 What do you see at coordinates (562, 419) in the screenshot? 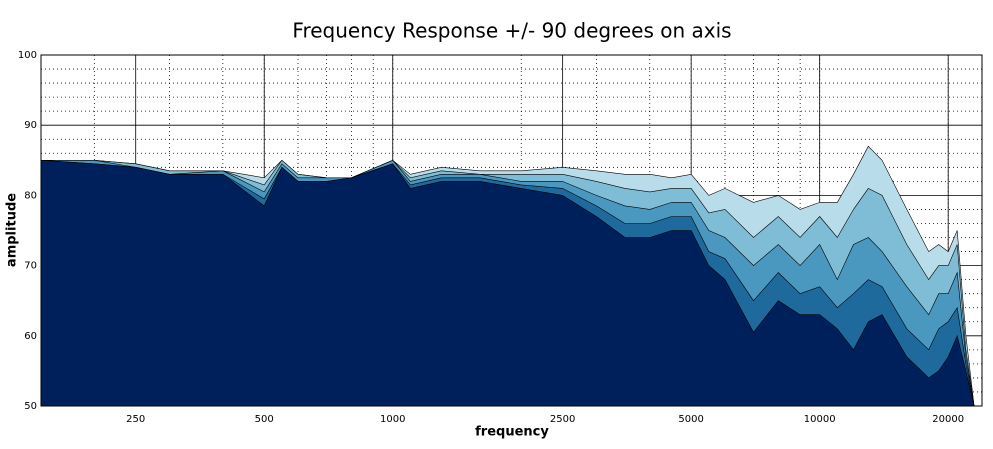
I see `x-tick-label: 2500` at bounding box center [562, 419].